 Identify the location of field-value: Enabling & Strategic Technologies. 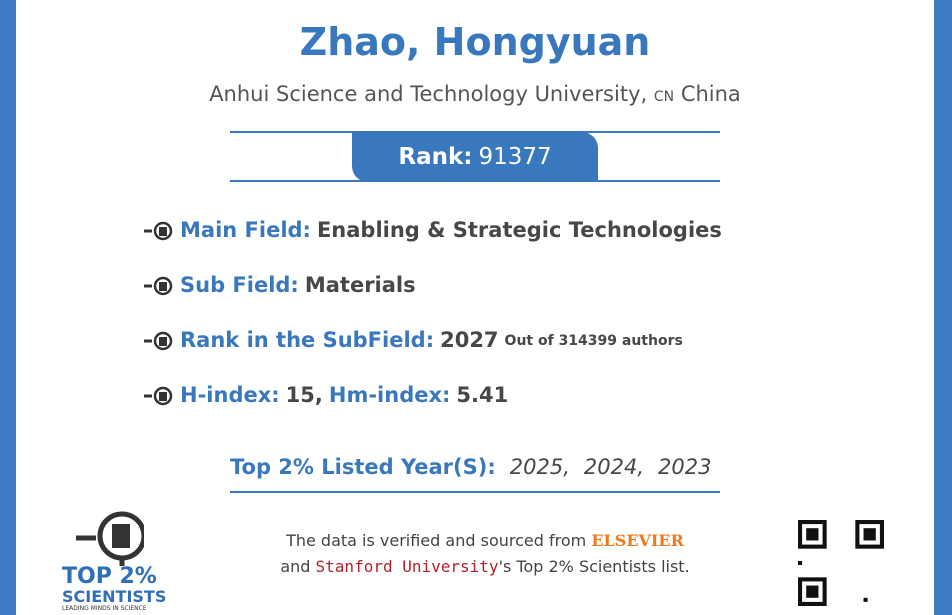
(519, 230).